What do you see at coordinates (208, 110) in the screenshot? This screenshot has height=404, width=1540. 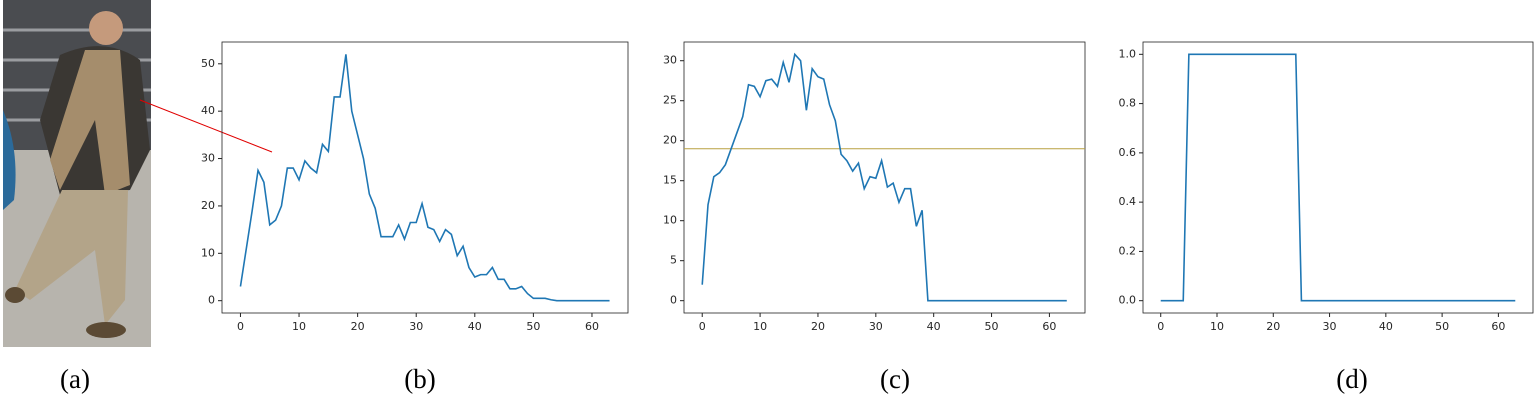 I see `y-tick-label: 40` at bounding box center [208, 110].